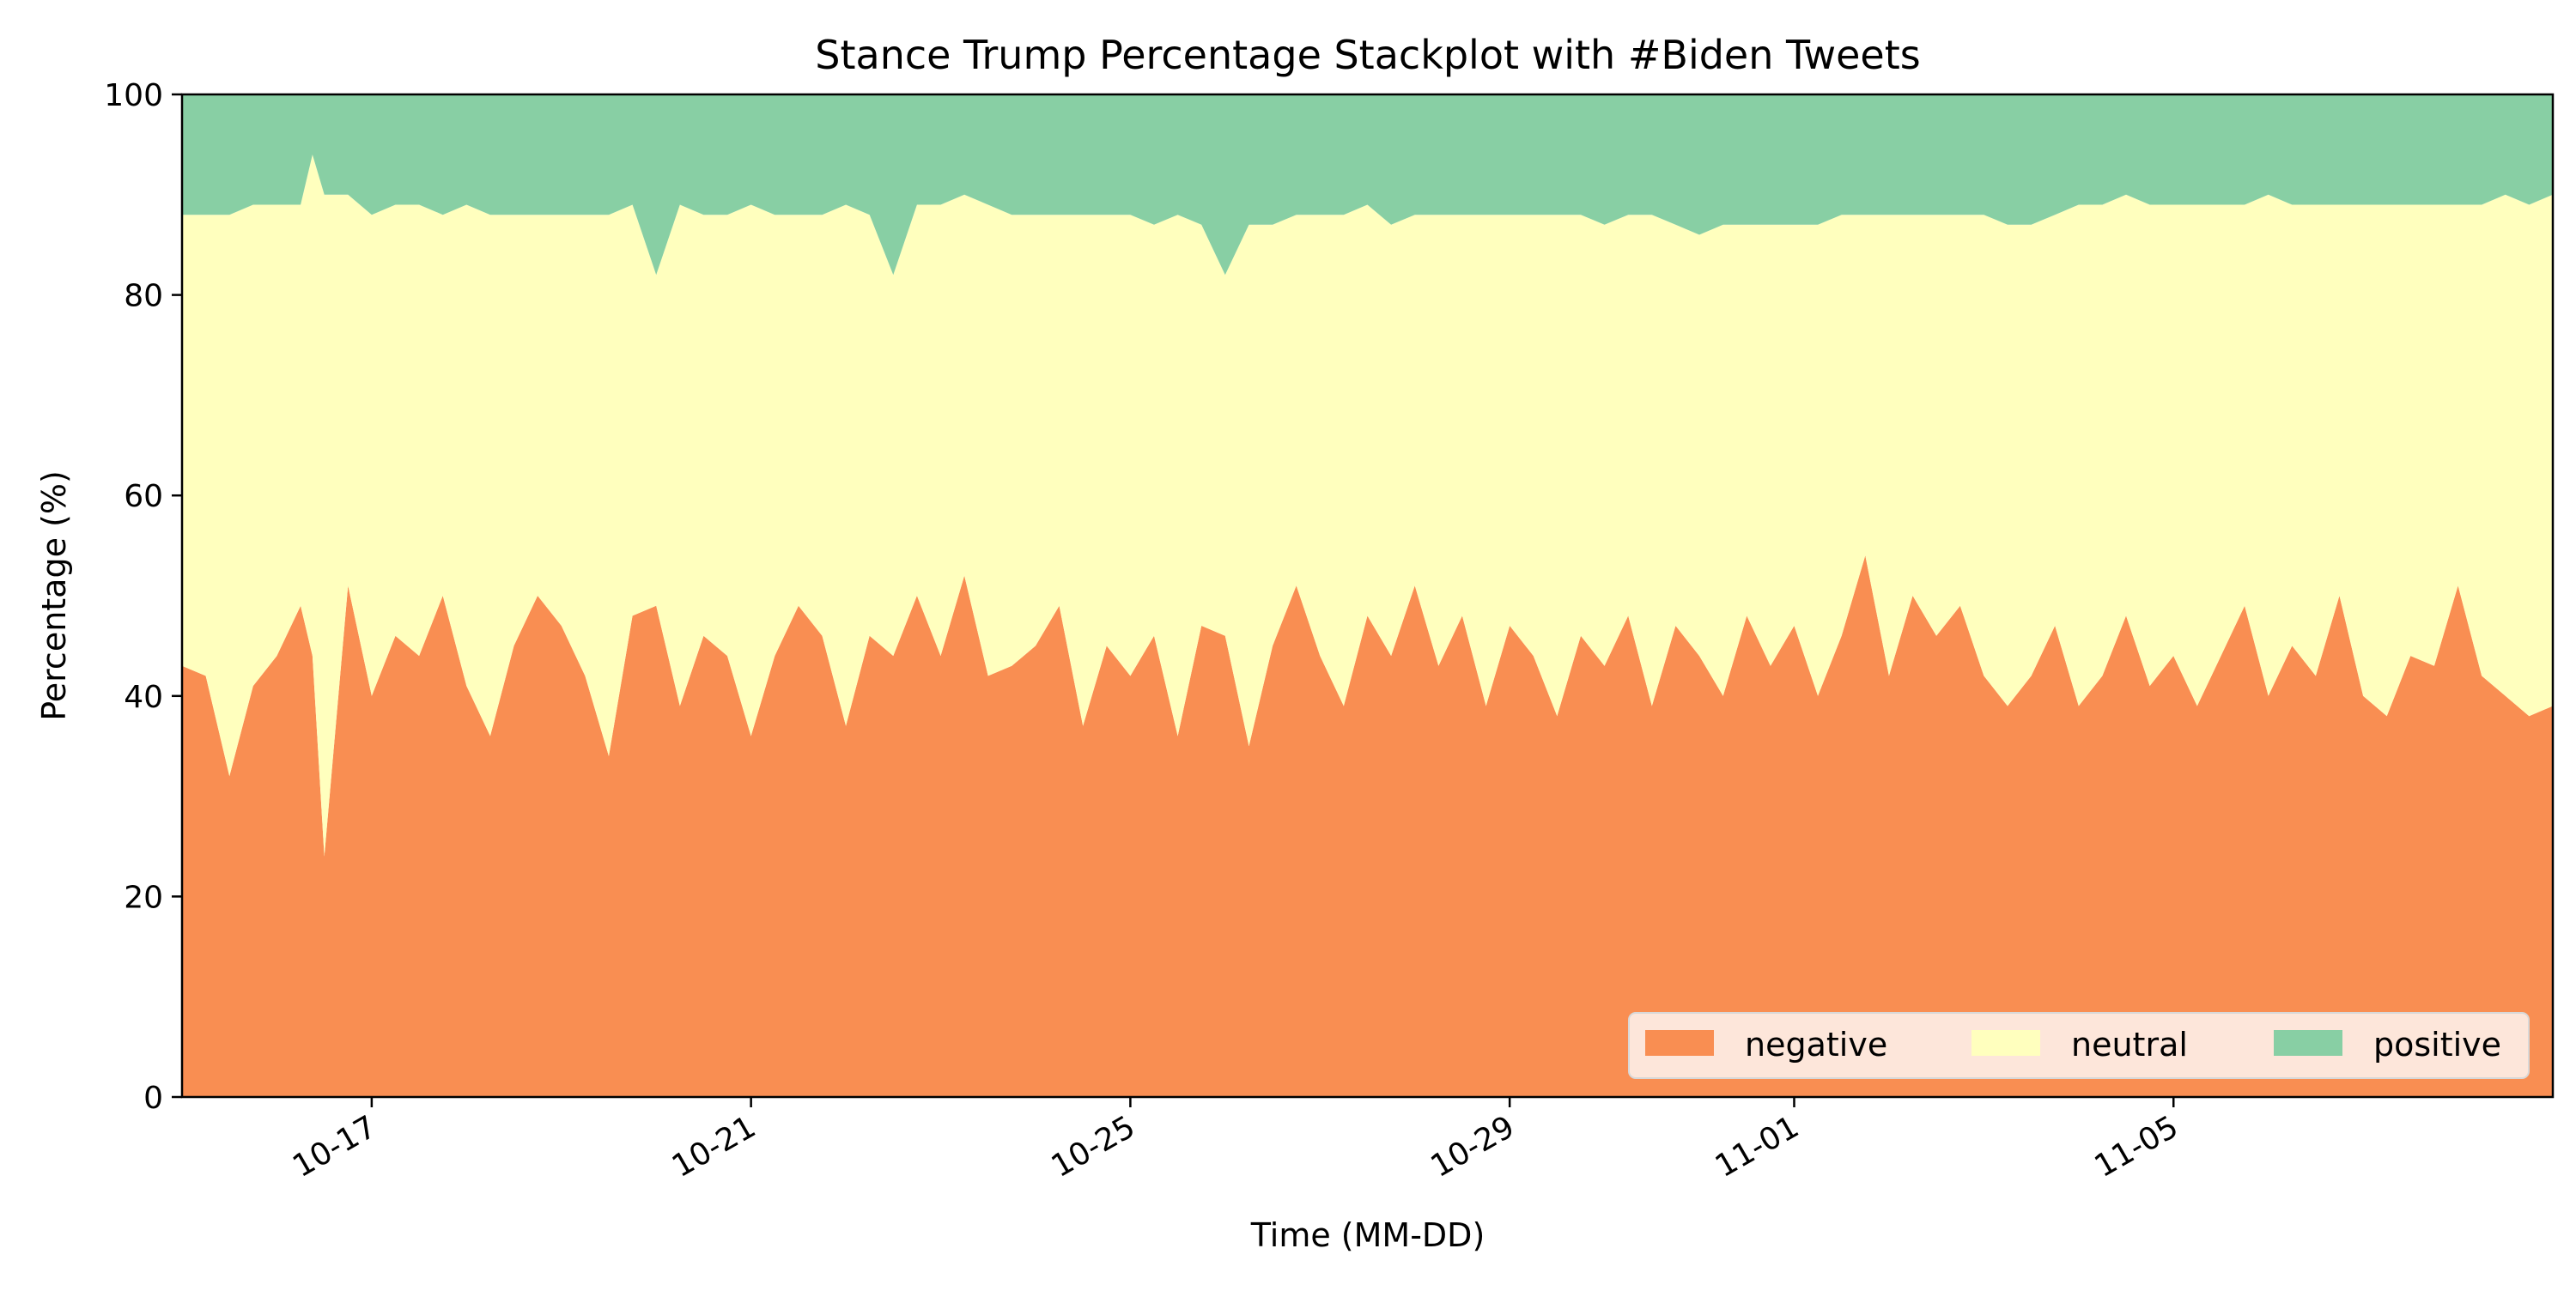  I want to click on legend-label-neutral: neutral, so click(2129, 1045).